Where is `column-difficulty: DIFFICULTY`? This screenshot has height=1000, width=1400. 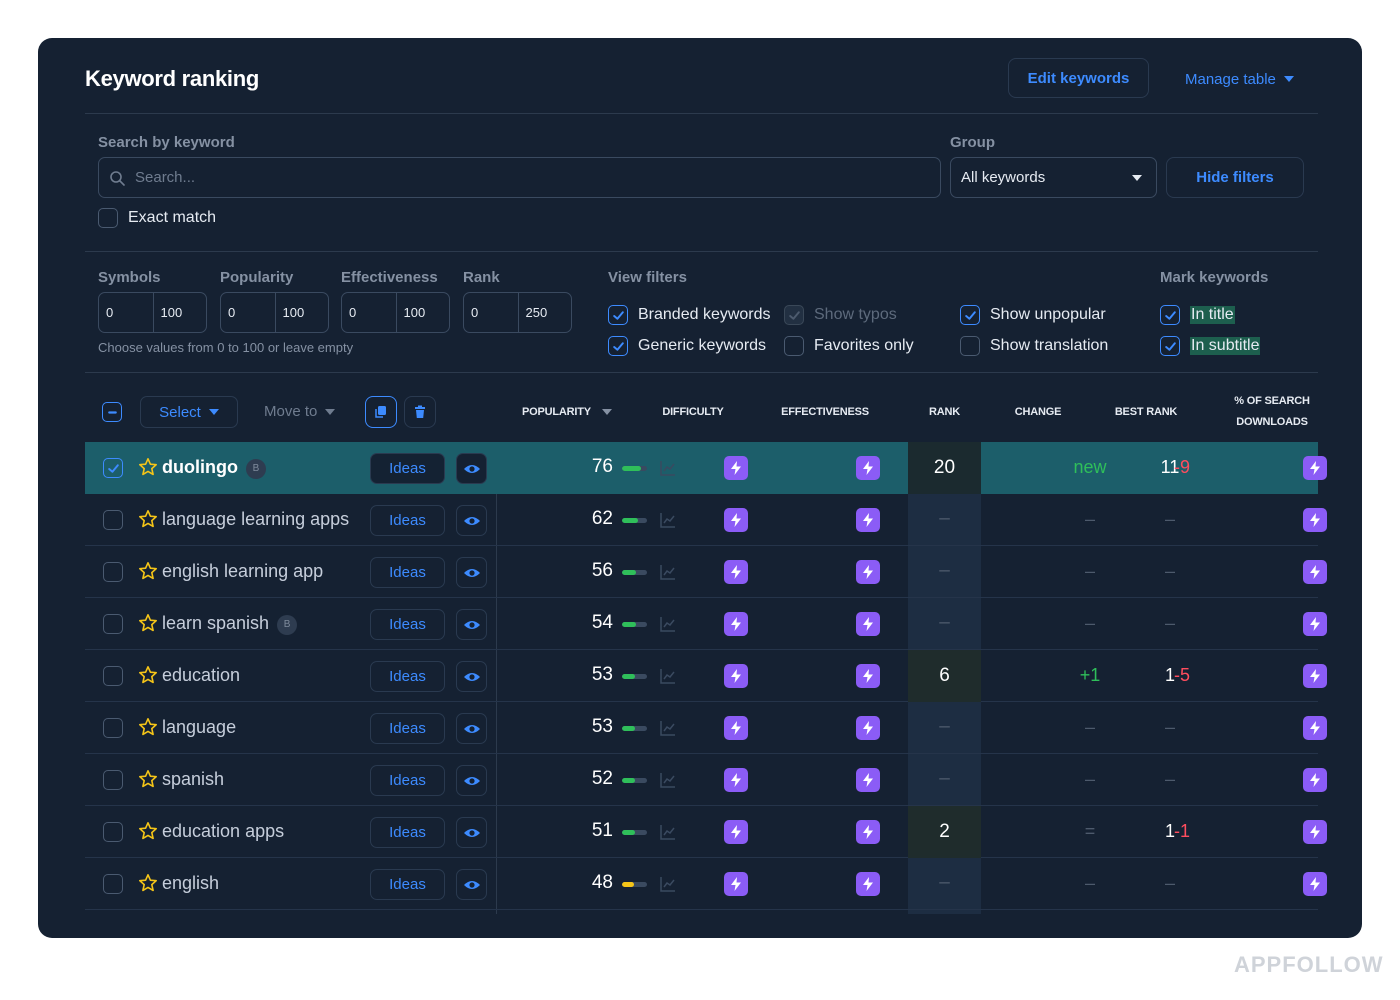
column-difficulty: DIFFICULTY is located at coordinates (693, 412).